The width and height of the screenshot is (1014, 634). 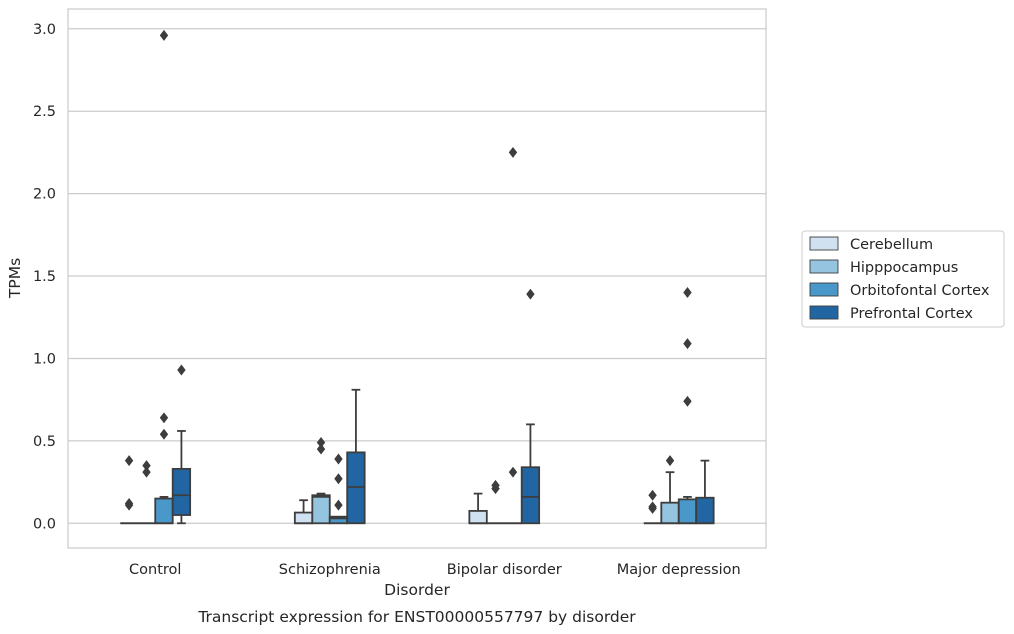 I want to click on y-axis-title: TPMs, so click(x=15, y=278).